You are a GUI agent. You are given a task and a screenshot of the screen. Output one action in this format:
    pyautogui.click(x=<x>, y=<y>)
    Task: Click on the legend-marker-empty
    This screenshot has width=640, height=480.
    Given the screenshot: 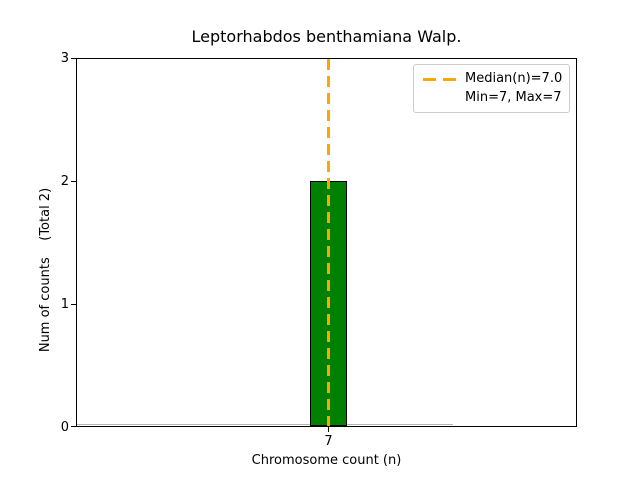 What is the action you would take?
    pyautogui.click(x=439, y=98)
    